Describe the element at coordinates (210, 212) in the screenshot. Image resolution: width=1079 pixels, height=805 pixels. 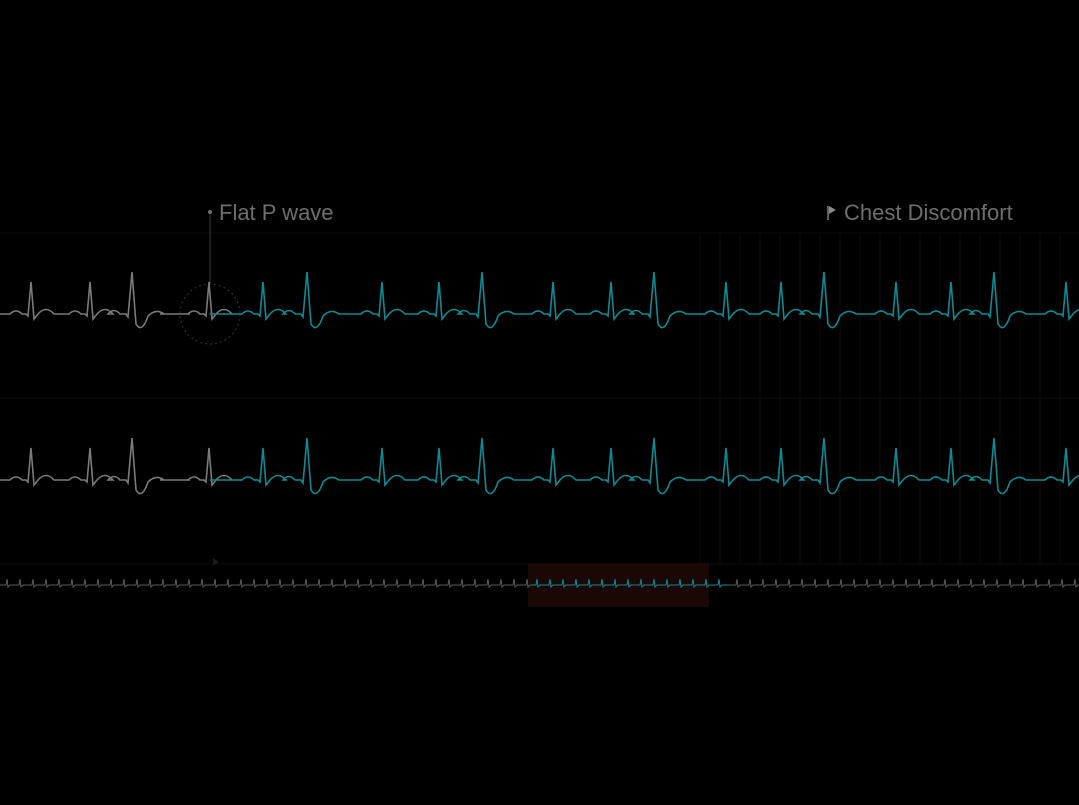
I see `pin-icon` at that location.